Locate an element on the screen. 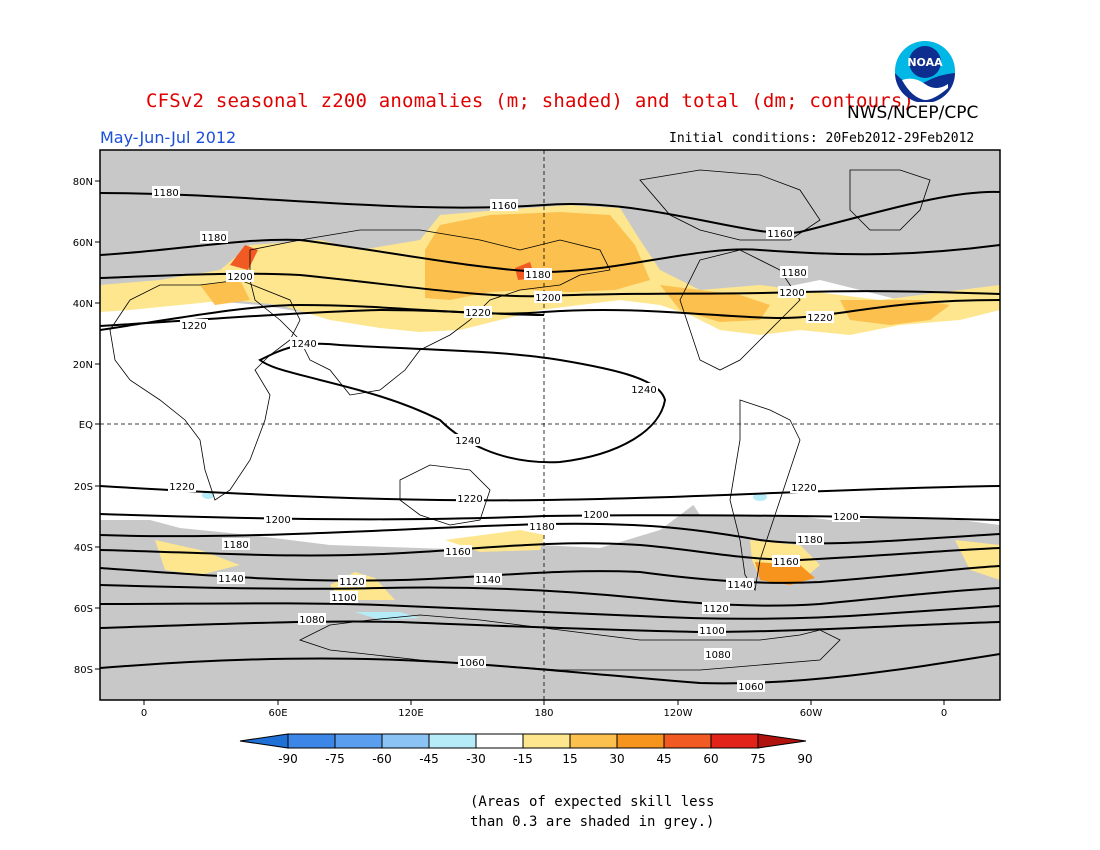 This screenshot has width=1100, height=850. longitude-axis: 0 60E 120E 180 120W 60W 0 is located at coordinates (544, 709).